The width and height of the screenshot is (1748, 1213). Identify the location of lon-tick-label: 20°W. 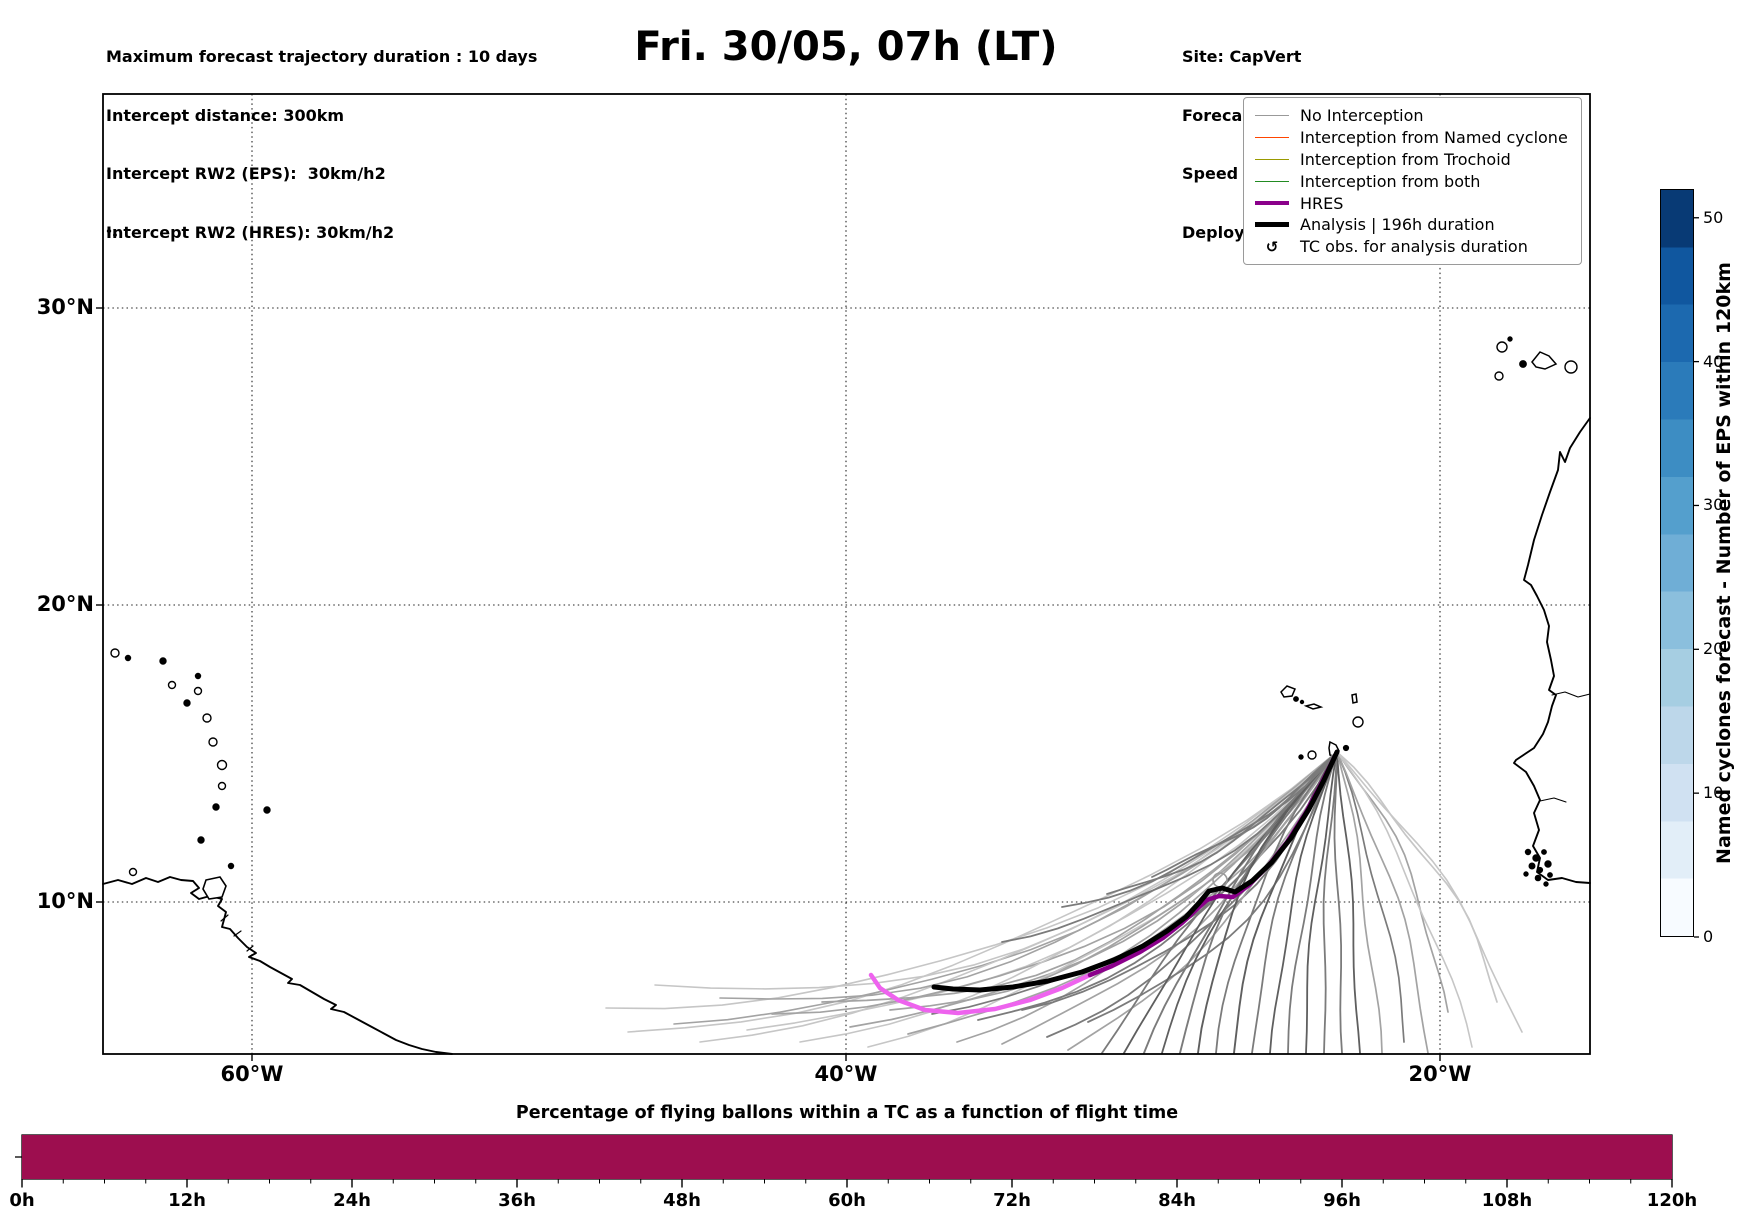
(1440, 1074).